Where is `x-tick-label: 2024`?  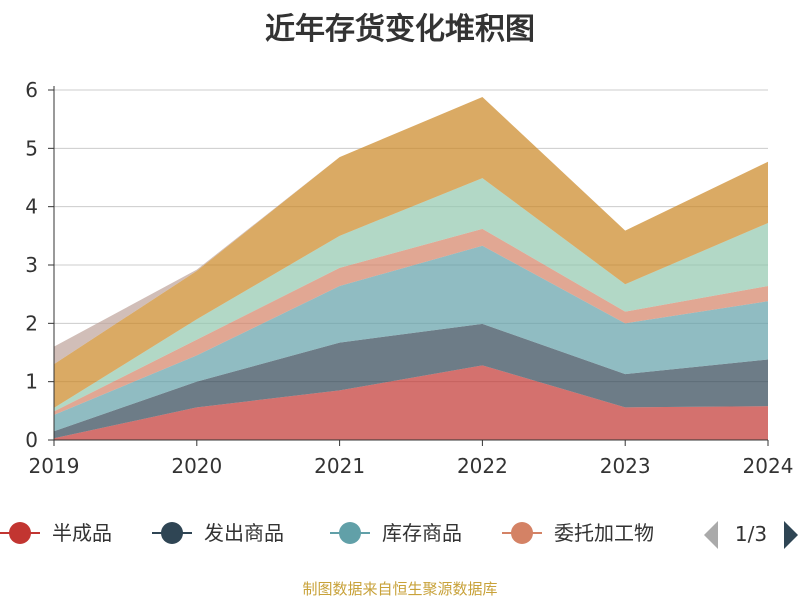
x-tick-label: 2024 is located at coordinates (768, 466).